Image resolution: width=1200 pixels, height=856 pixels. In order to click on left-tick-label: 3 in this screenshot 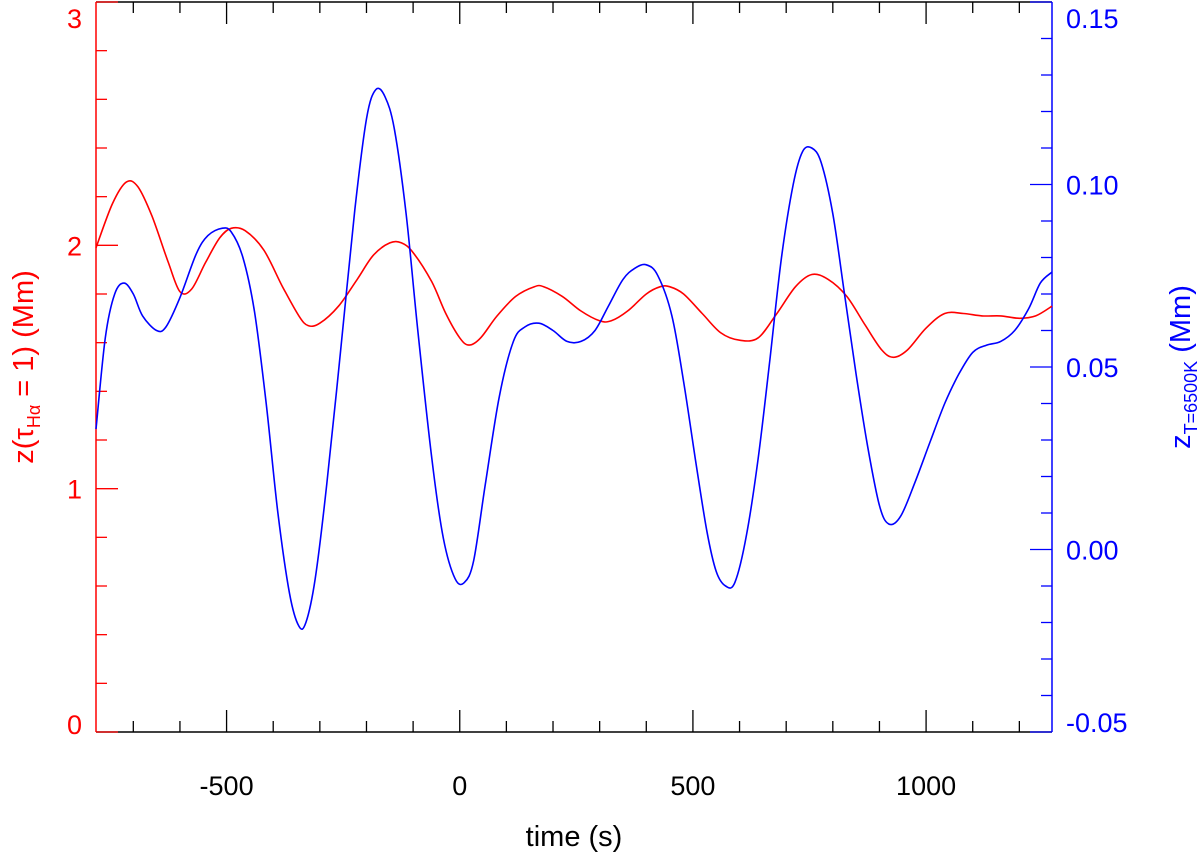, I will do `click(74, 19)`.